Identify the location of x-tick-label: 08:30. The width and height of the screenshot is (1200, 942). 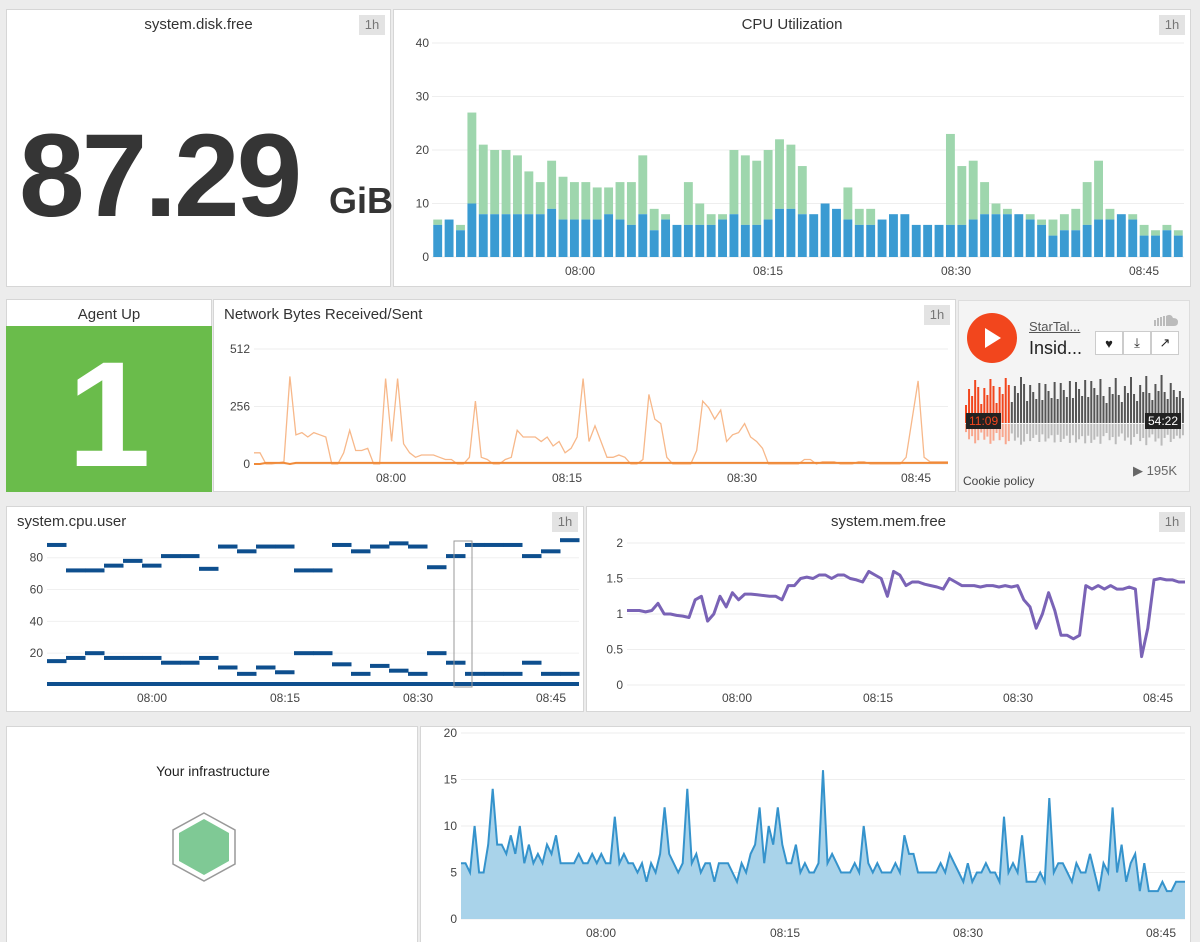
(418, 698).